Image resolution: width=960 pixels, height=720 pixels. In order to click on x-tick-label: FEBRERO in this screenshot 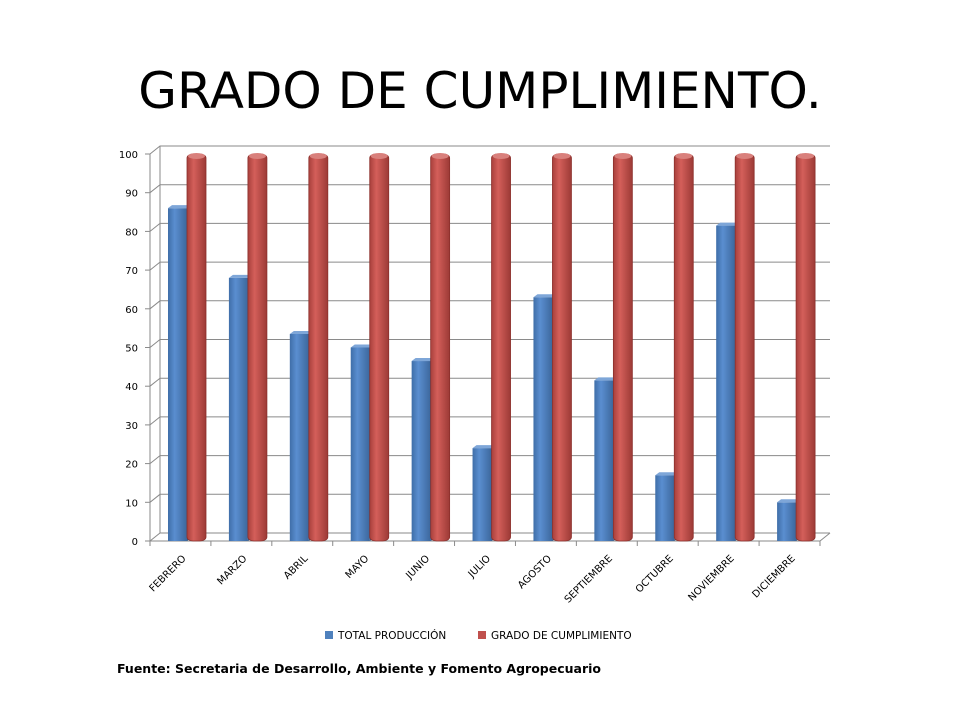, I will do `click(168, 573)`.